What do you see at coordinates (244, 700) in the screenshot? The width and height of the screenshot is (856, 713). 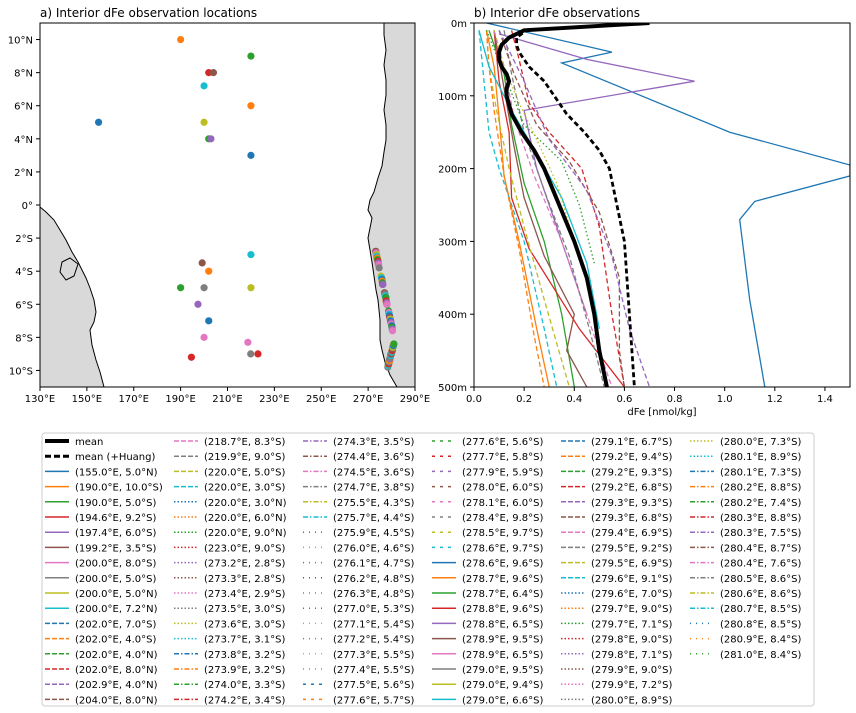 I see `legend-label: (274.2°E, 3.4°S)` at bounding box center [244, 700].